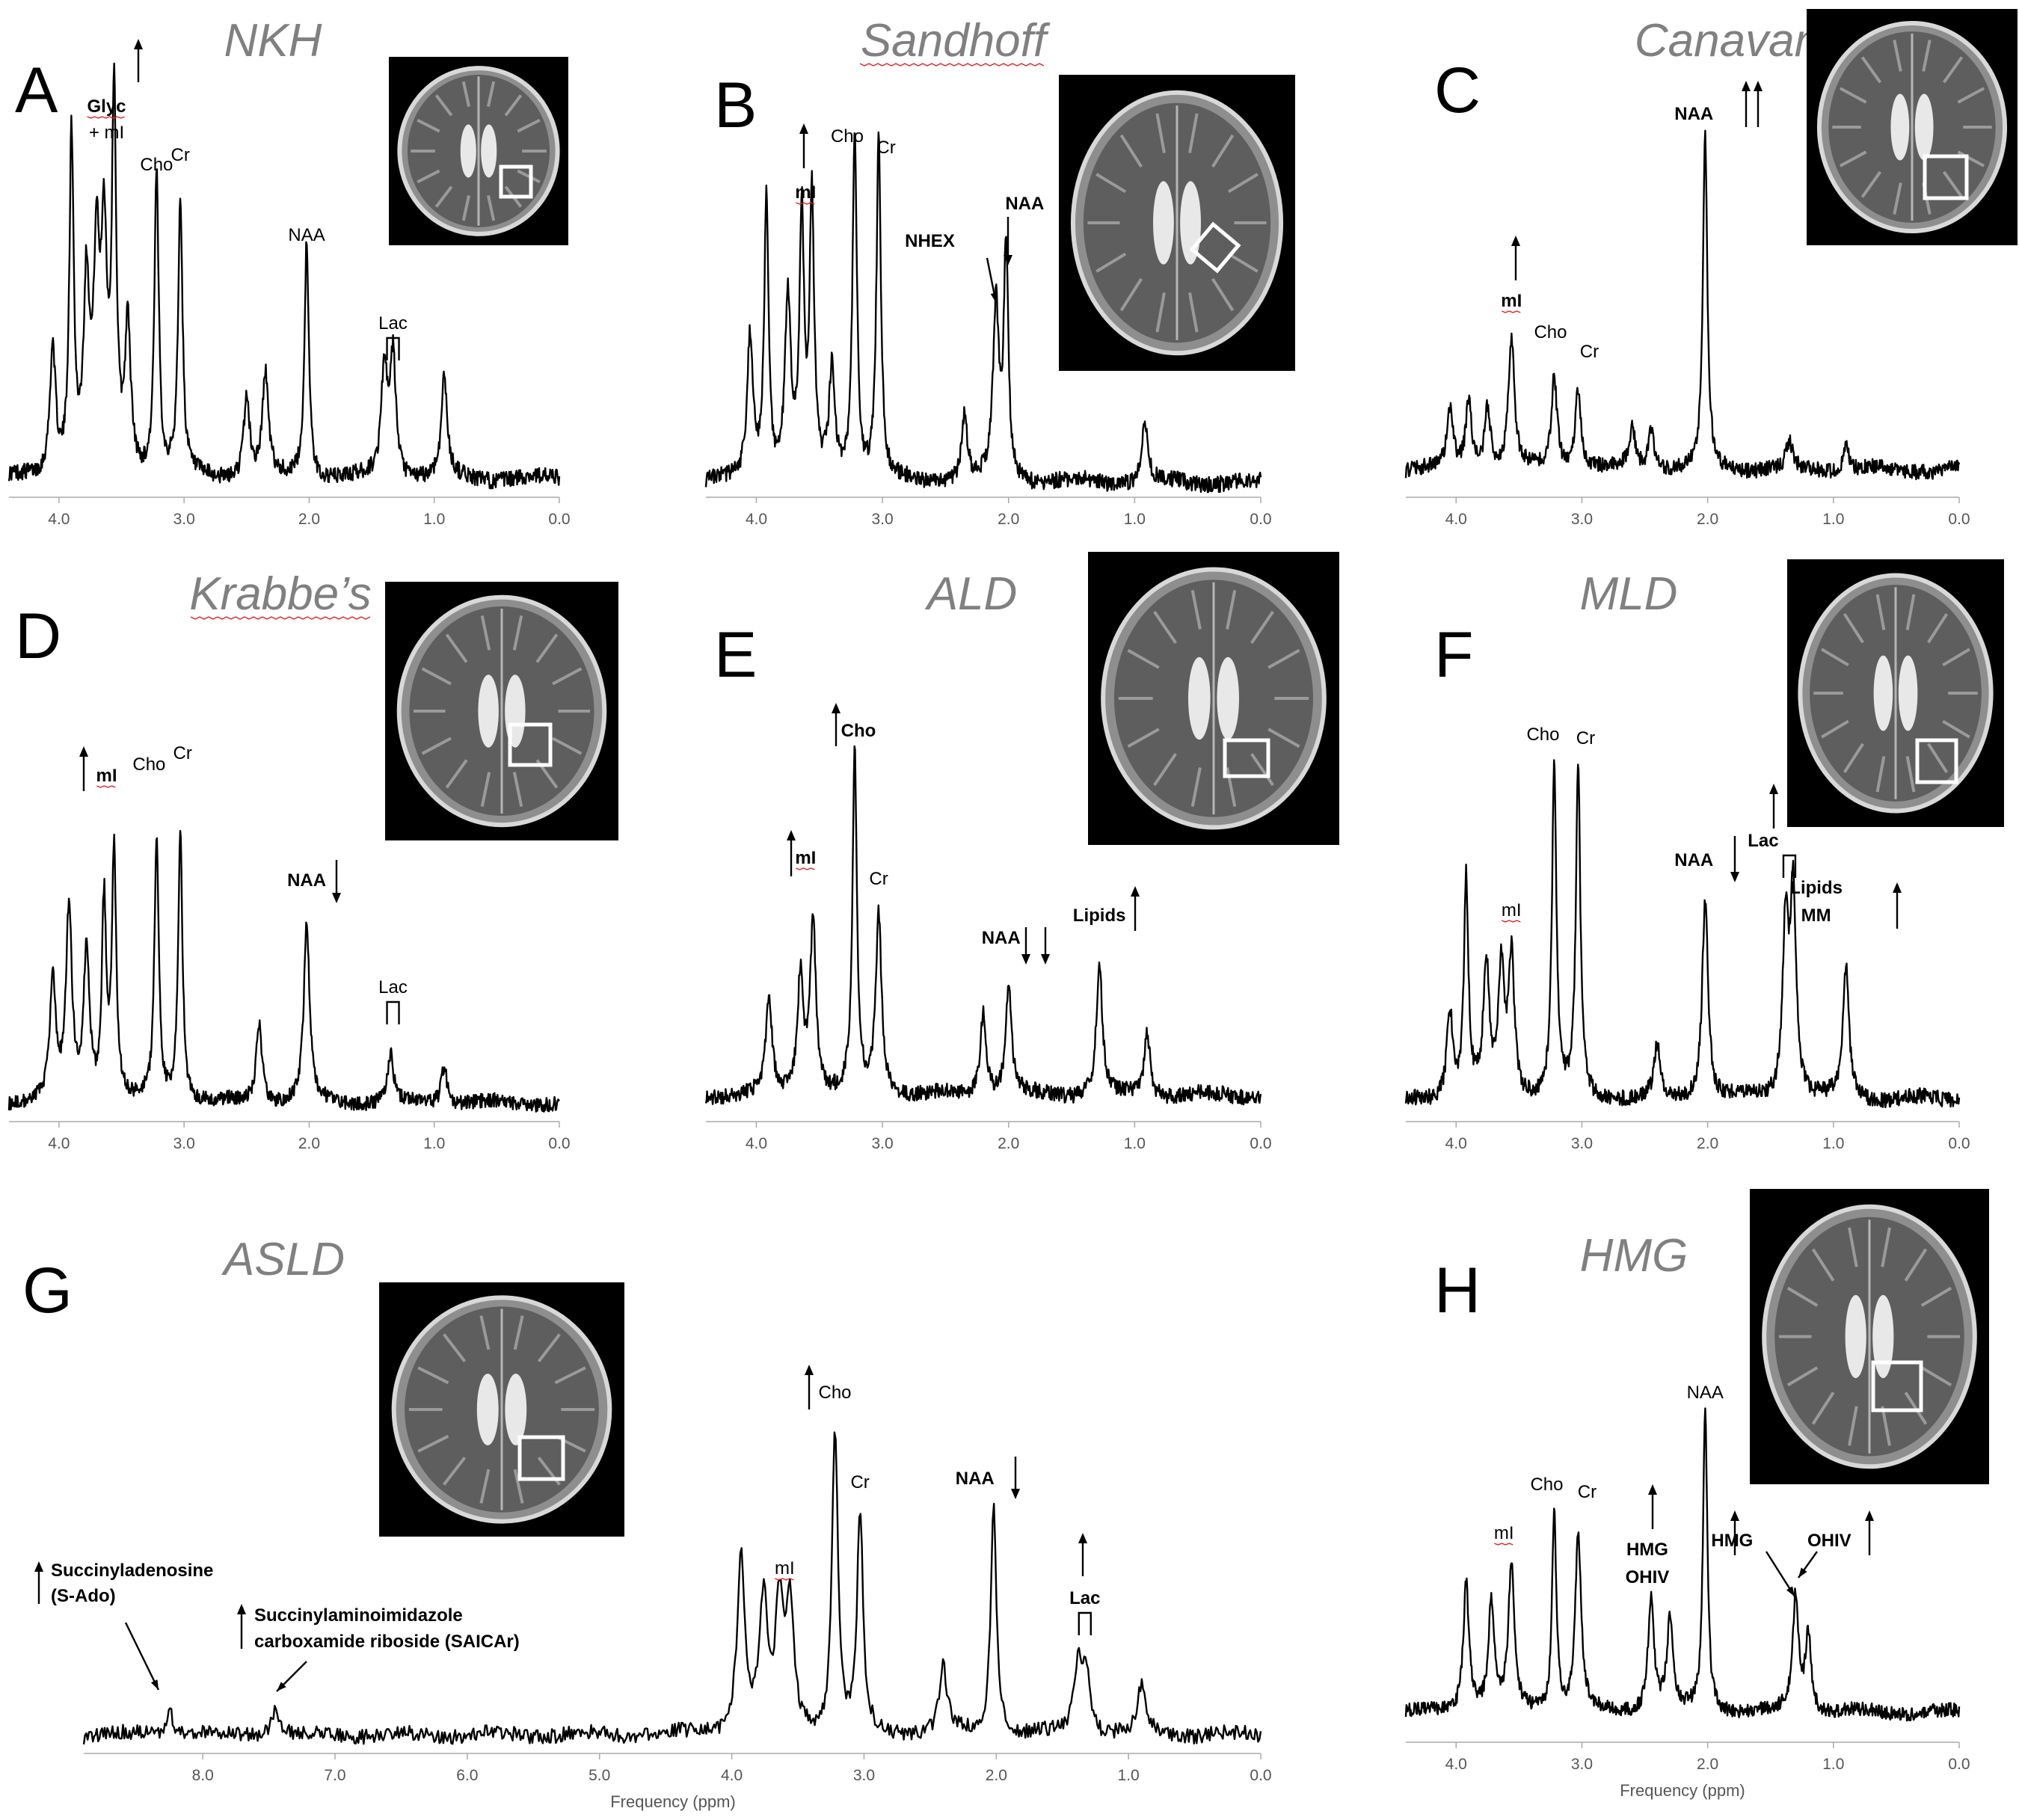 Image resolution: width=2019 pixels, height=1820 pixels. What do you see at coordinates (1648, 1577) in the screenshot?
I see `peak-label-text: OHIV` at bounding box center [1648, 1577].